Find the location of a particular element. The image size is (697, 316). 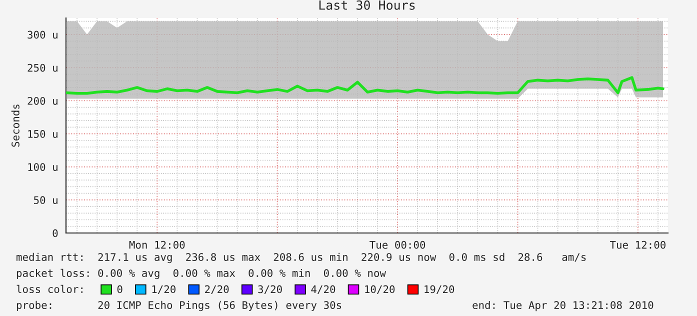

legend-label: 0 is located at coordinates (119, 289).